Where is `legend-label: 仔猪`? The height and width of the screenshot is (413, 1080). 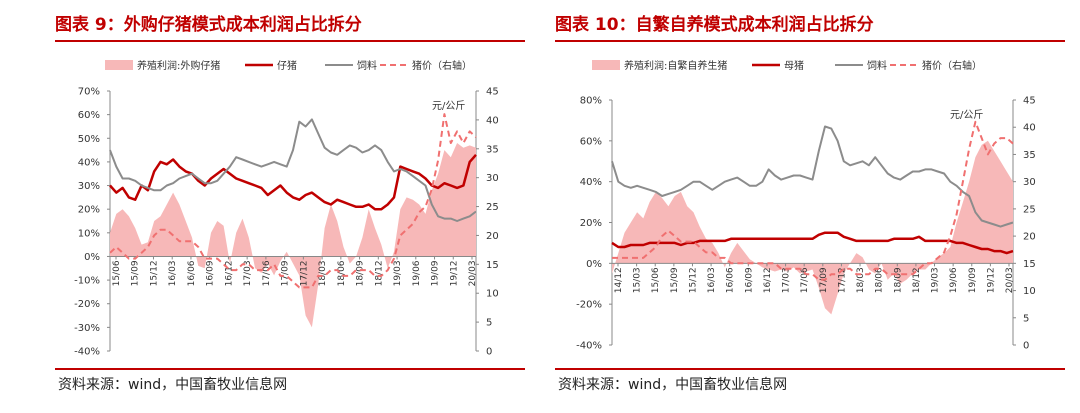
legend-label: 仔猪 is located at coordinates (287, 66).